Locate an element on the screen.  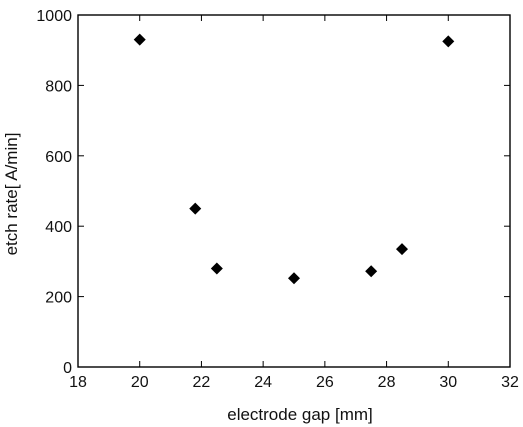
x-tick-label: 28 is located at coordinates (387, 382).